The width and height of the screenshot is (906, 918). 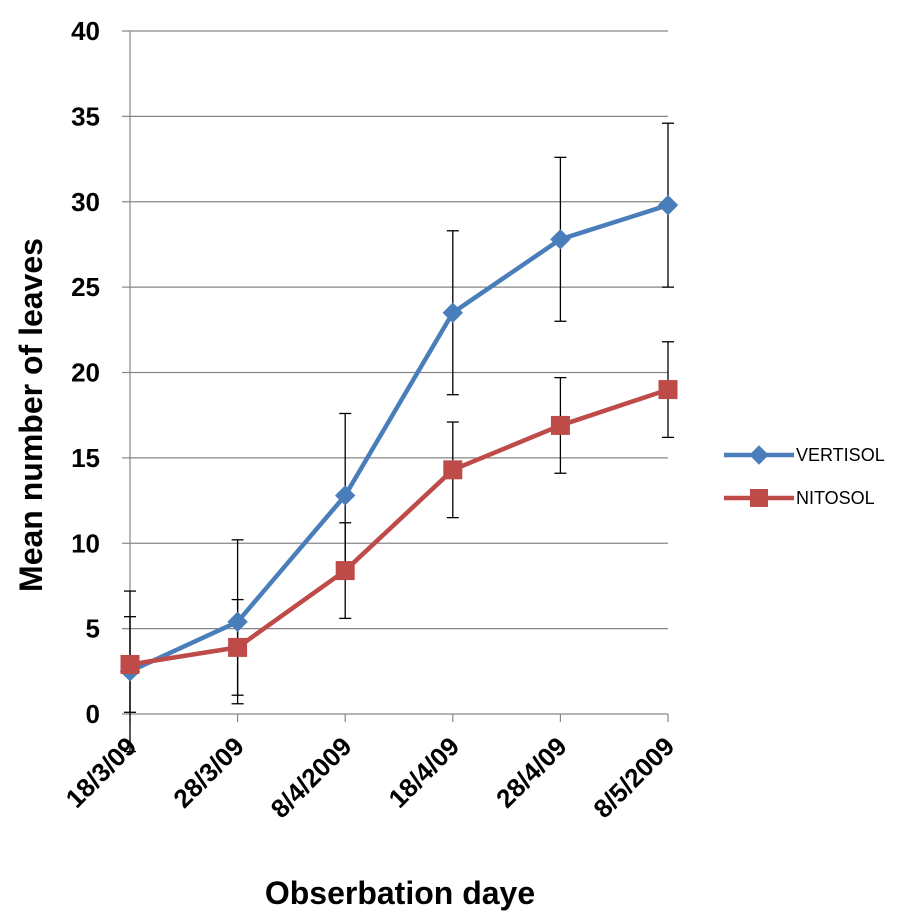 I want to click on x-tick-label: 28/4/09, so click(x=531, y=772).